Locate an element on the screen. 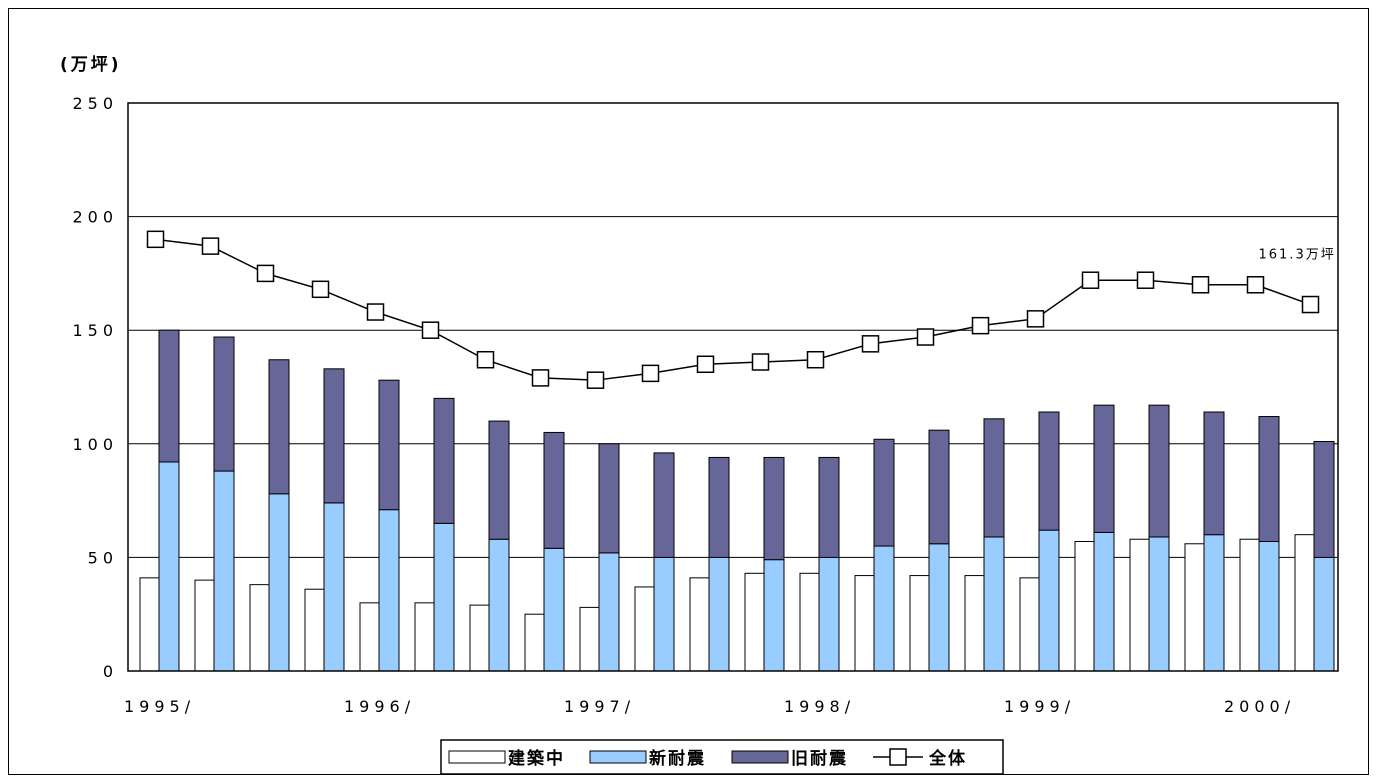 This screenshot has height=783, width=1379. y-tick-label: 50 is located at coordinates (103, 557).